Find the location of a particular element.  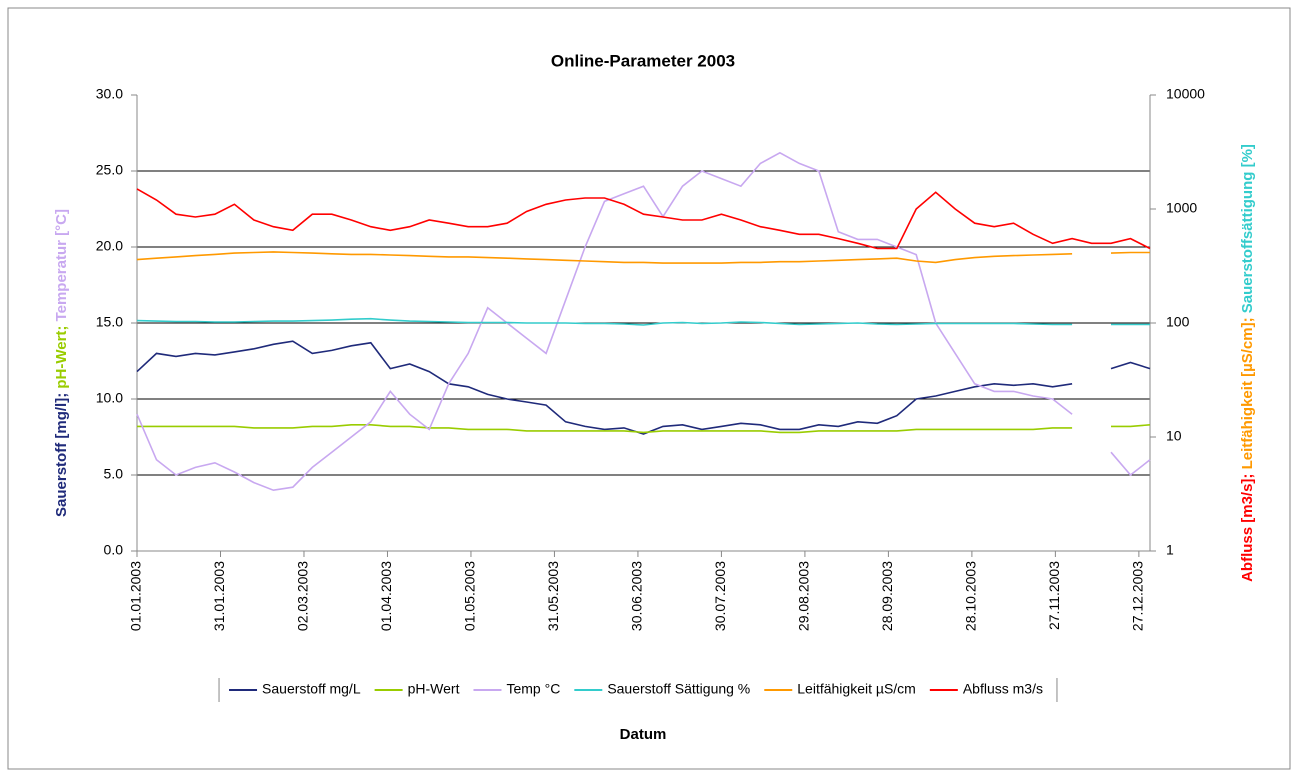

y2-tick-label: 100 is located at coordinates (1178, 322).